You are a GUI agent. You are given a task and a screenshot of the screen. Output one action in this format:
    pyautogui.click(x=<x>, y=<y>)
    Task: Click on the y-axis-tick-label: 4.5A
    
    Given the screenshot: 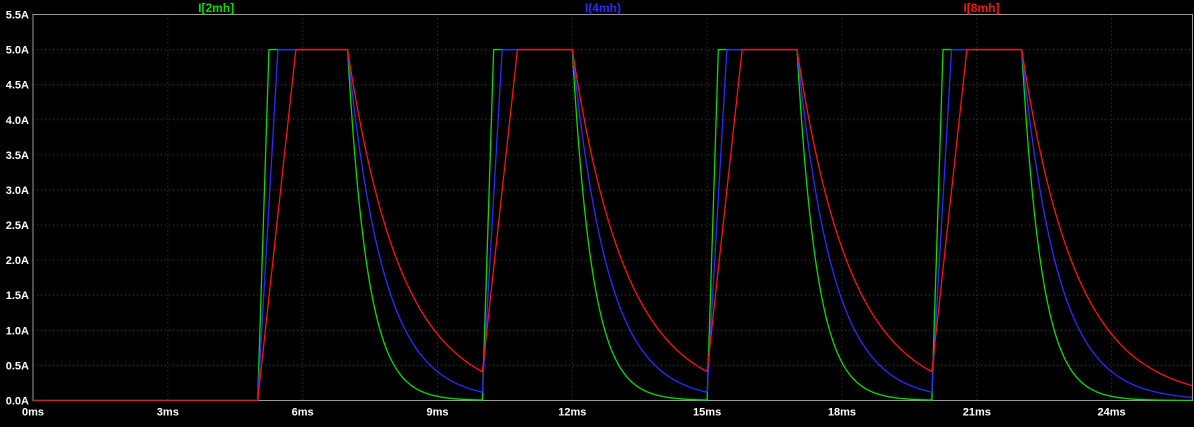 What is the action you would take?
    pyautogui.click(x=17, y=86)
    